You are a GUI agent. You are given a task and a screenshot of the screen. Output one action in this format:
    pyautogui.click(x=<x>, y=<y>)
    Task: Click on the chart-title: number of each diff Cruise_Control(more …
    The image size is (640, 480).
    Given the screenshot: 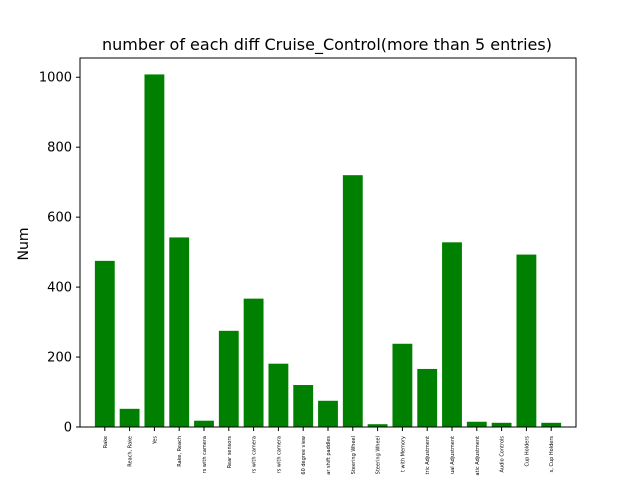 What is the action you would take?
    pyautogui.click(x=327, y=45)
    